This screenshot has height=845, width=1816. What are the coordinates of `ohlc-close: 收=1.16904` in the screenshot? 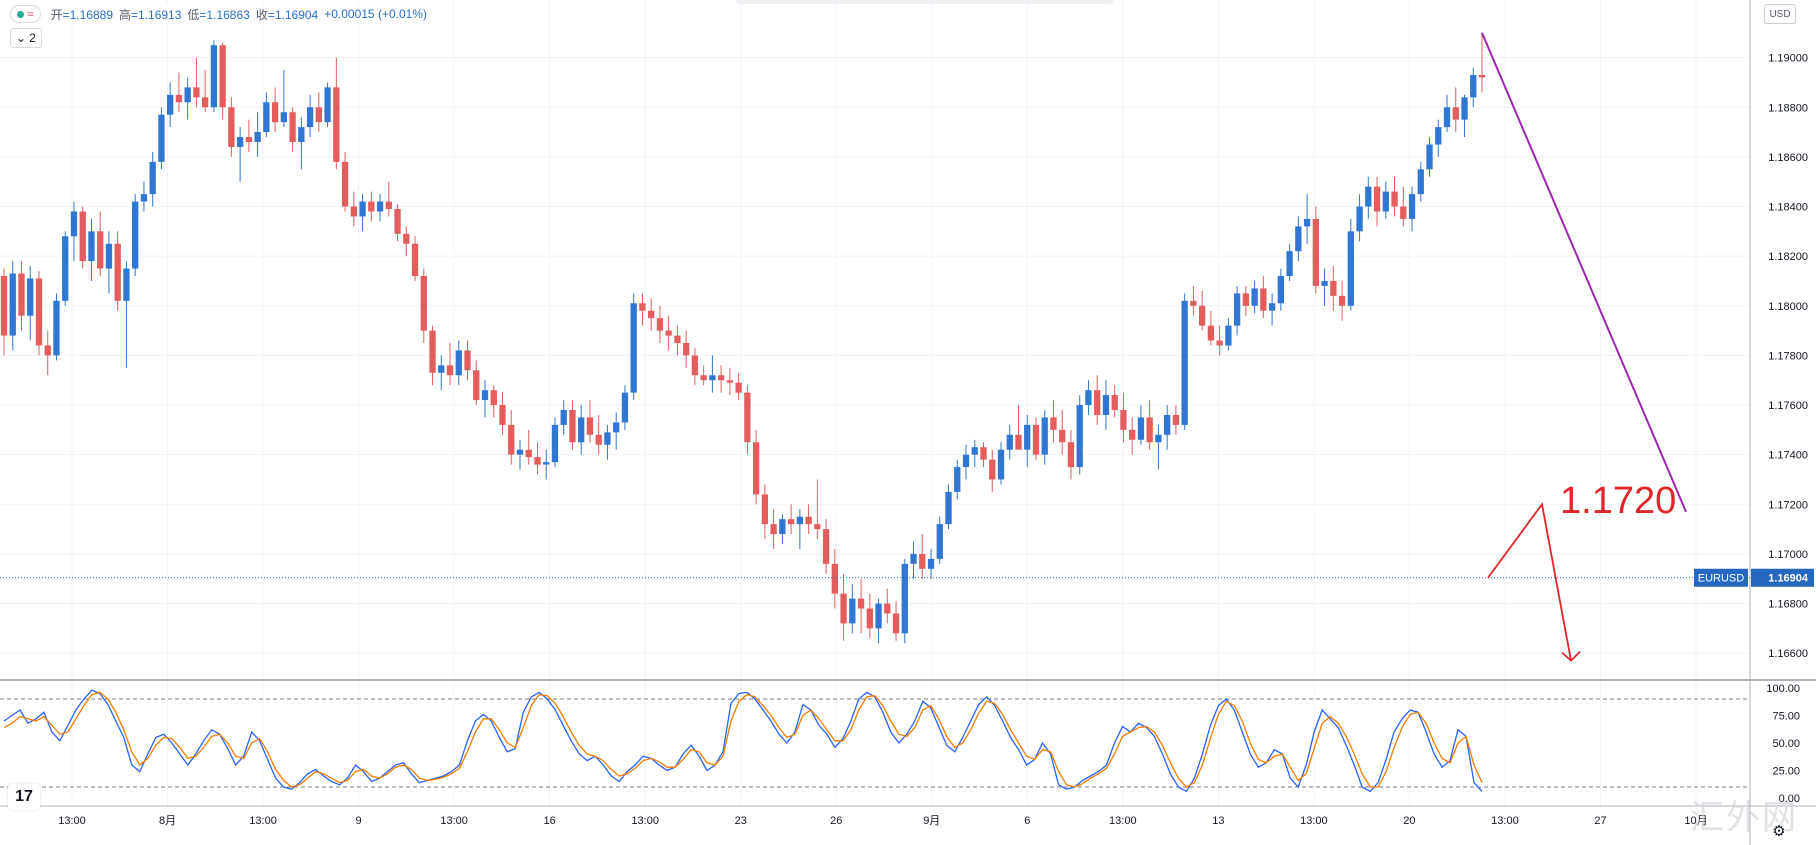 It's located at (287, 14).